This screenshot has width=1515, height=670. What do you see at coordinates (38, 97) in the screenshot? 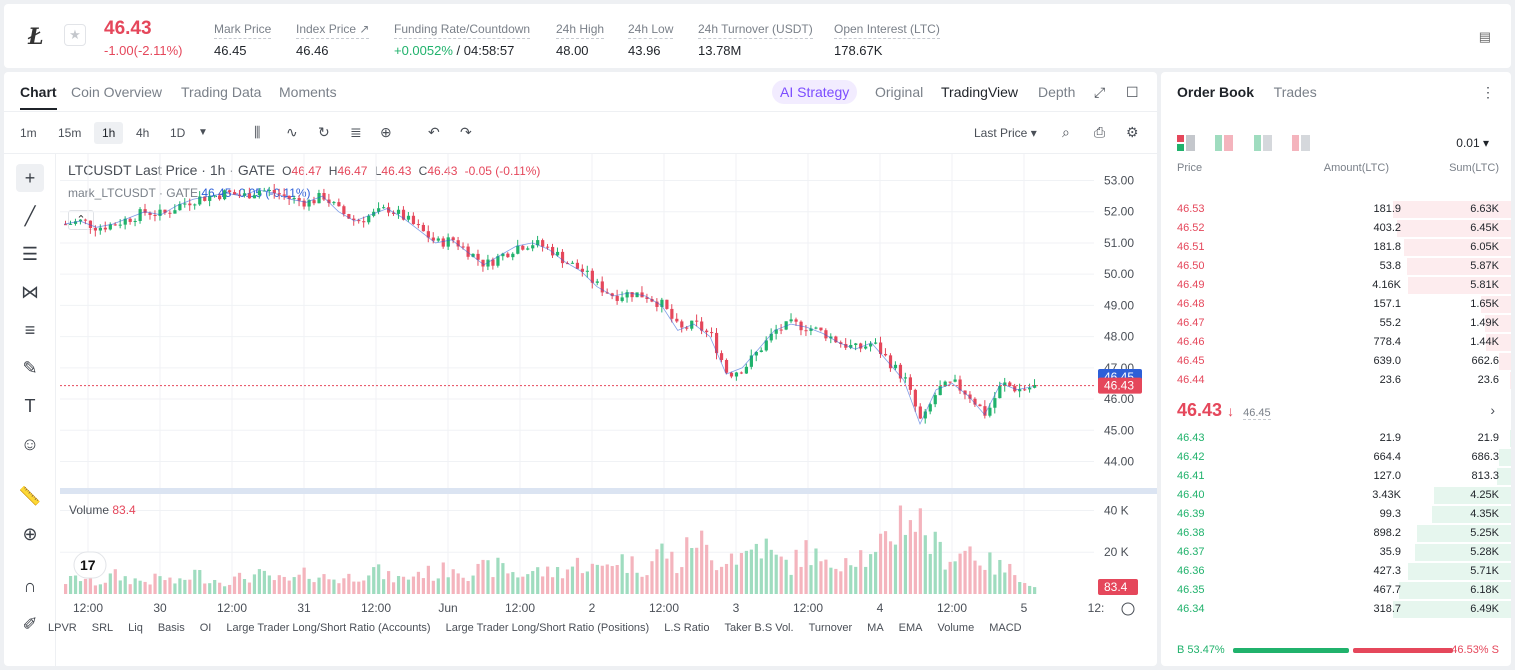
I see `tab-chart: Chart` at bounding box center [38, 97].